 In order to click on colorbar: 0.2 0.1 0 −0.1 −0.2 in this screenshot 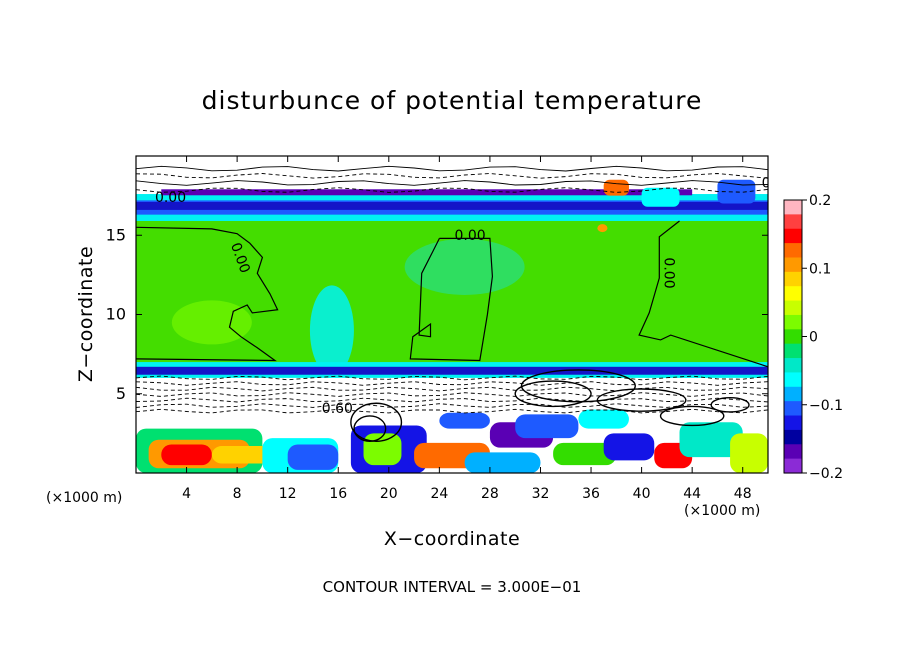, I will do `click(813, 337)`.